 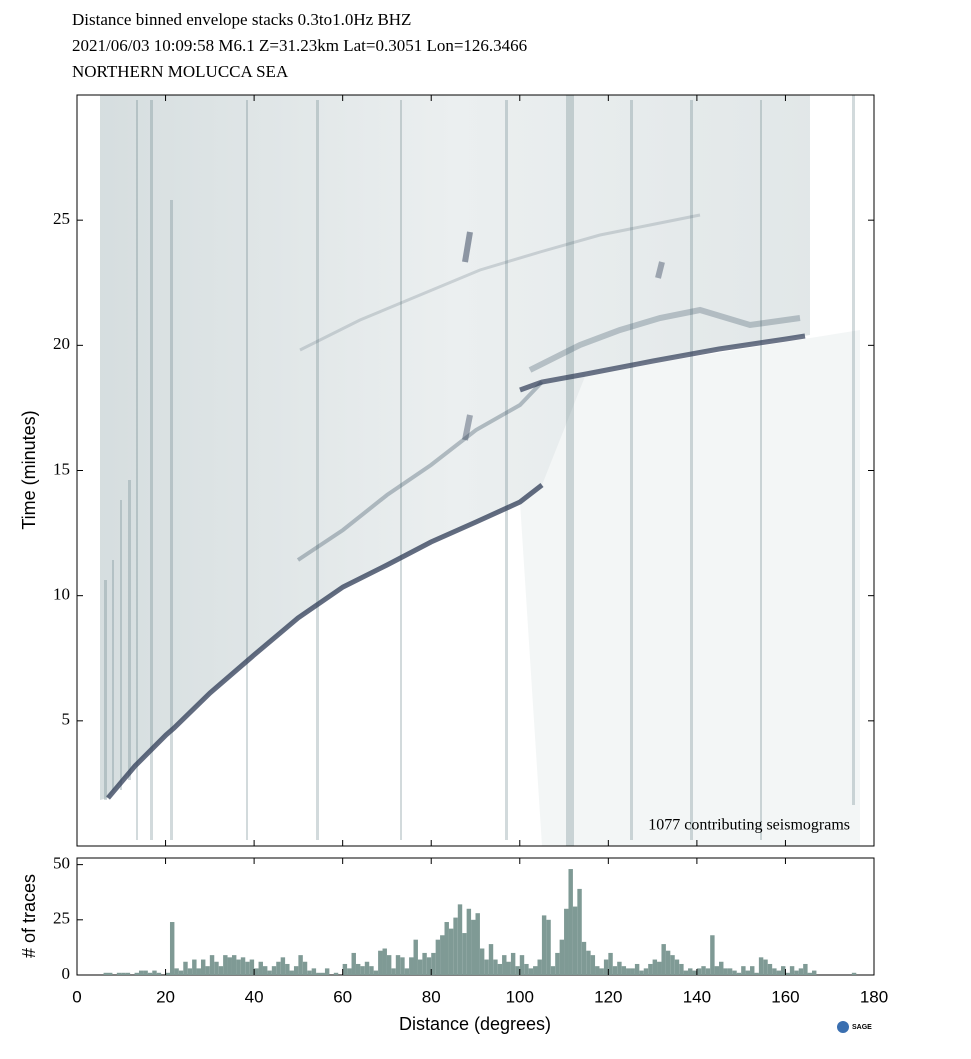 I want to click on y-tick-label: 5, so click(x=66, y=719).